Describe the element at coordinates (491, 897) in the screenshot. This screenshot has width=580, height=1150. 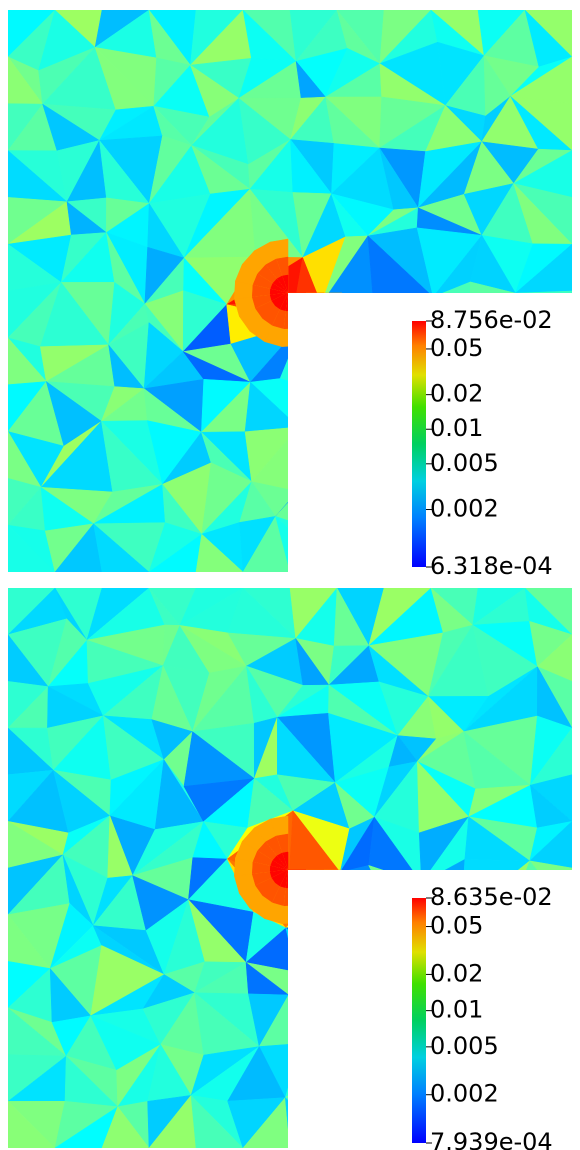
I see `colorbar-label: 8.635e-02` at that location.